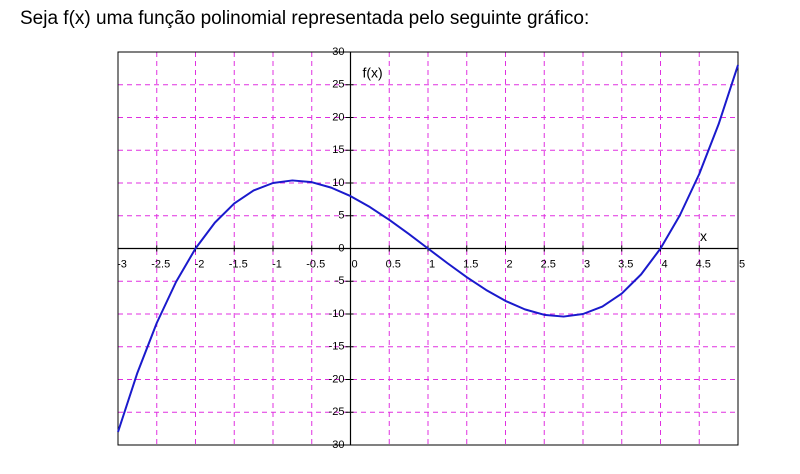  What do you see at coordinates (238, 264) in the screenshot?
I see `x-tick-label: -1.5` at bounding box center [238, 264].